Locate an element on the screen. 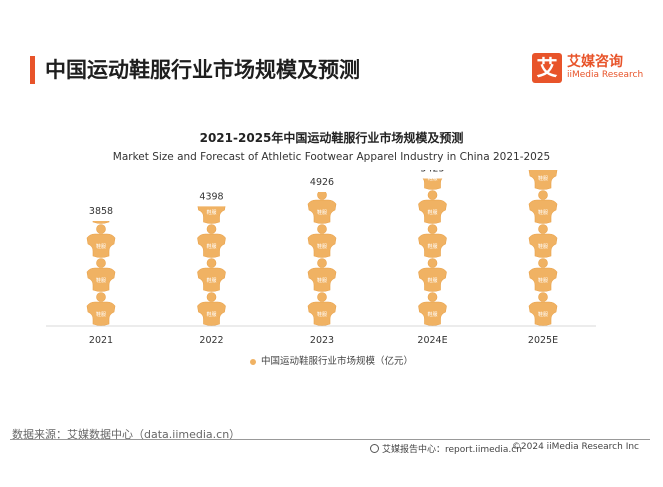 This screenshot has height=487, width=663. footer-divider is located at coordinates (330, 439).